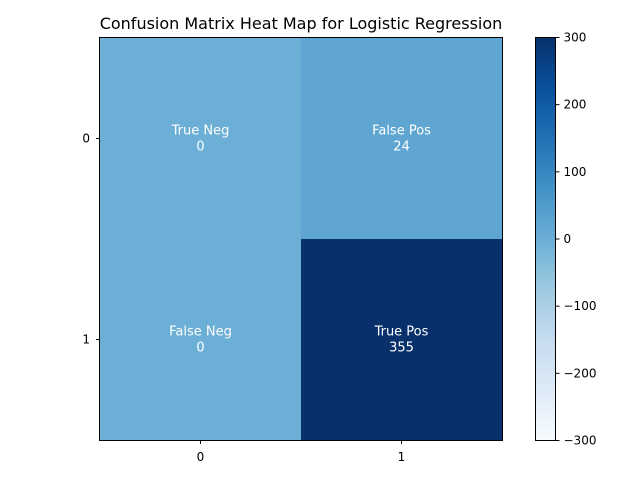 Image resolution: width=640 pixels, height=480 pixels. What do you see at coordinates (575, 105) in the screenshot?
I see `colorbar-tick-label: 200` at bounding box center [575, 105].